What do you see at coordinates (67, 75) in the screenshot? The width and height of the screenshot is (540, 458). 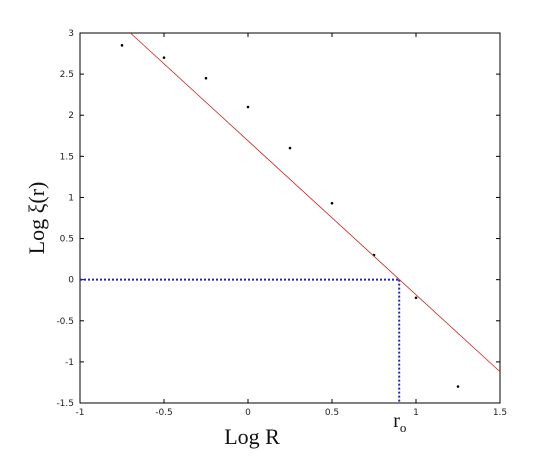 I see `y-tick-label: 2.5` at bounding box center [67, 75].